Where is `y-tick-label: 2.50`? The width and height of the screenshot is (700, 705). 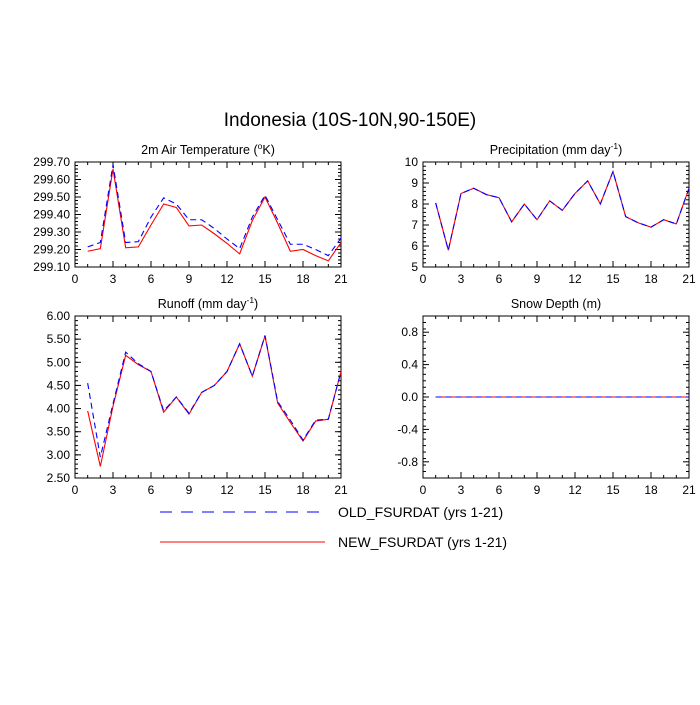 y-tick-label: 2.50 is located at coordinates (59, 478).